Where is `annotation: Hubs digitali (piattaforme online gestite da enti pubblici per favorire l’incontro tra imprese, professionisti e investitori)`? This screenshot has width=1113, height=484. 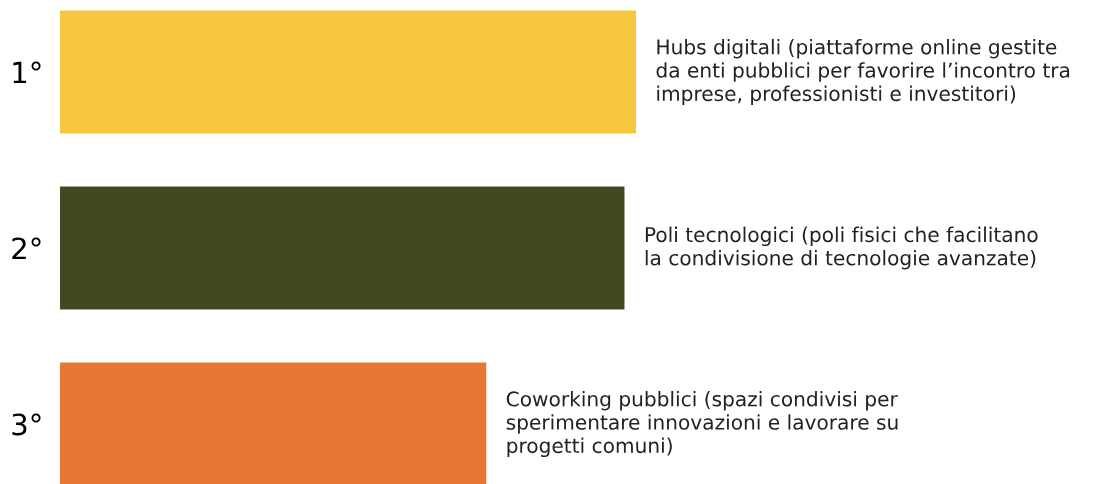
annotation: Hubs digitali (piattaforme online gestite da enti pubblici per favorire l’incontro tra imprese, professionisti e investitori) is located at coordinates (863, 72).